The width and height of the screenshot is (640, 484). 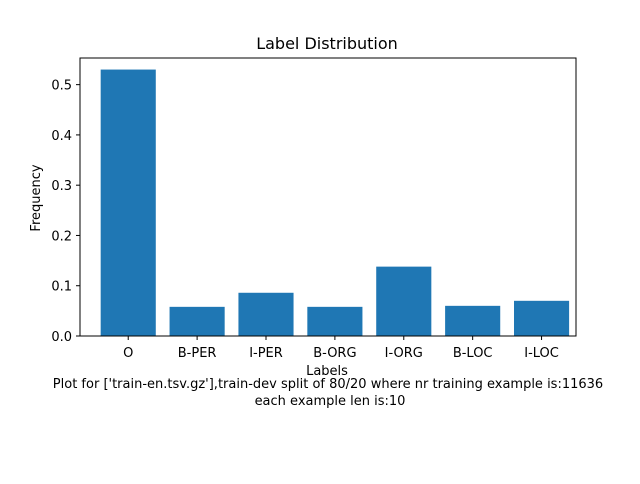 What do you see at coordinates (541, 353) in the screenshot?
I see `x-tick-label: I-LOC` at bounding box center [541, 353].